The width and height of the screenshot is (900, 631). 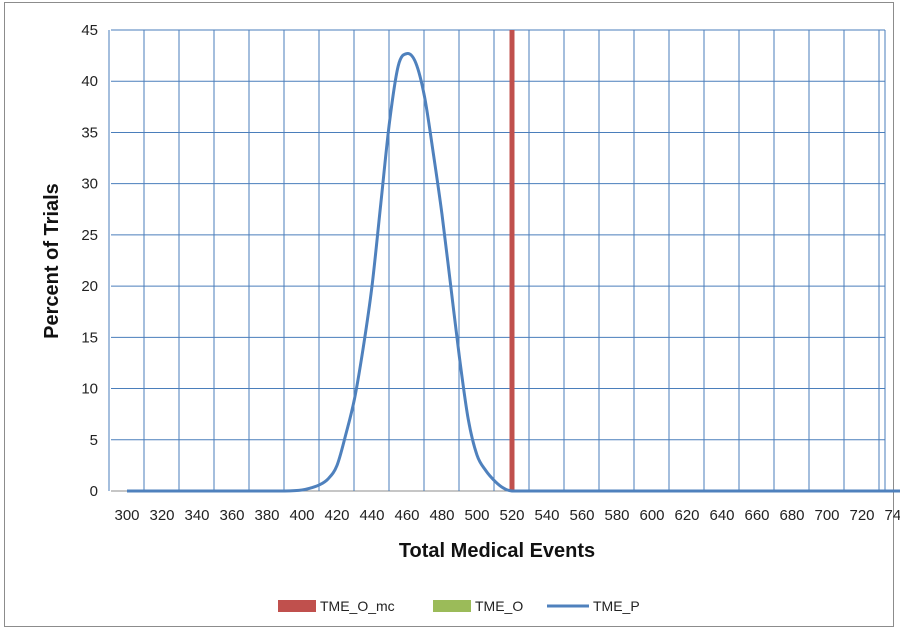 What do you see at coordinates (581, 515) in the screenshot?
I see `x-tick-label: 560` at bounding box center [581, 515].